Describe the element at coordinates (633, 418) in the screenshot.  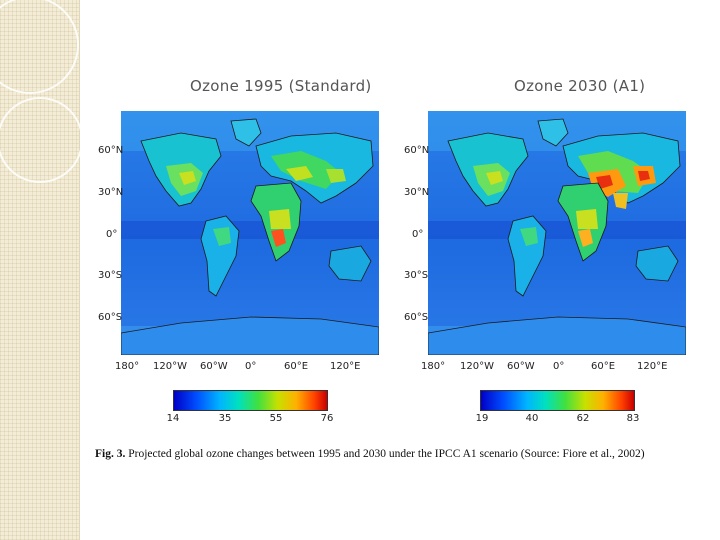
I see `colorbar-tick-8: 83` at that location.